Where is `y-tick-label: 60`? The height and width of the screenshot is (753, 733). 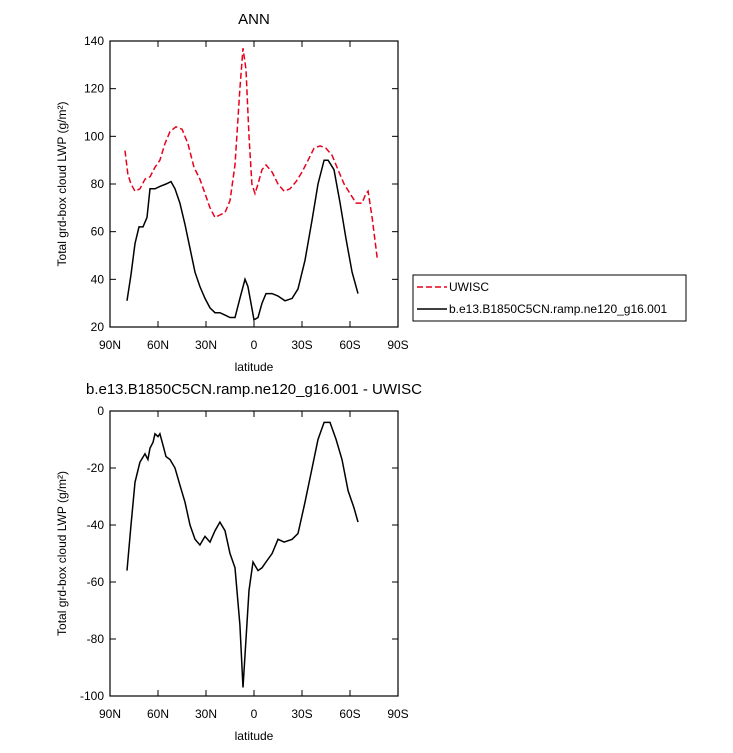 y-tick-label: 60 is located at coordinates (98, 232).